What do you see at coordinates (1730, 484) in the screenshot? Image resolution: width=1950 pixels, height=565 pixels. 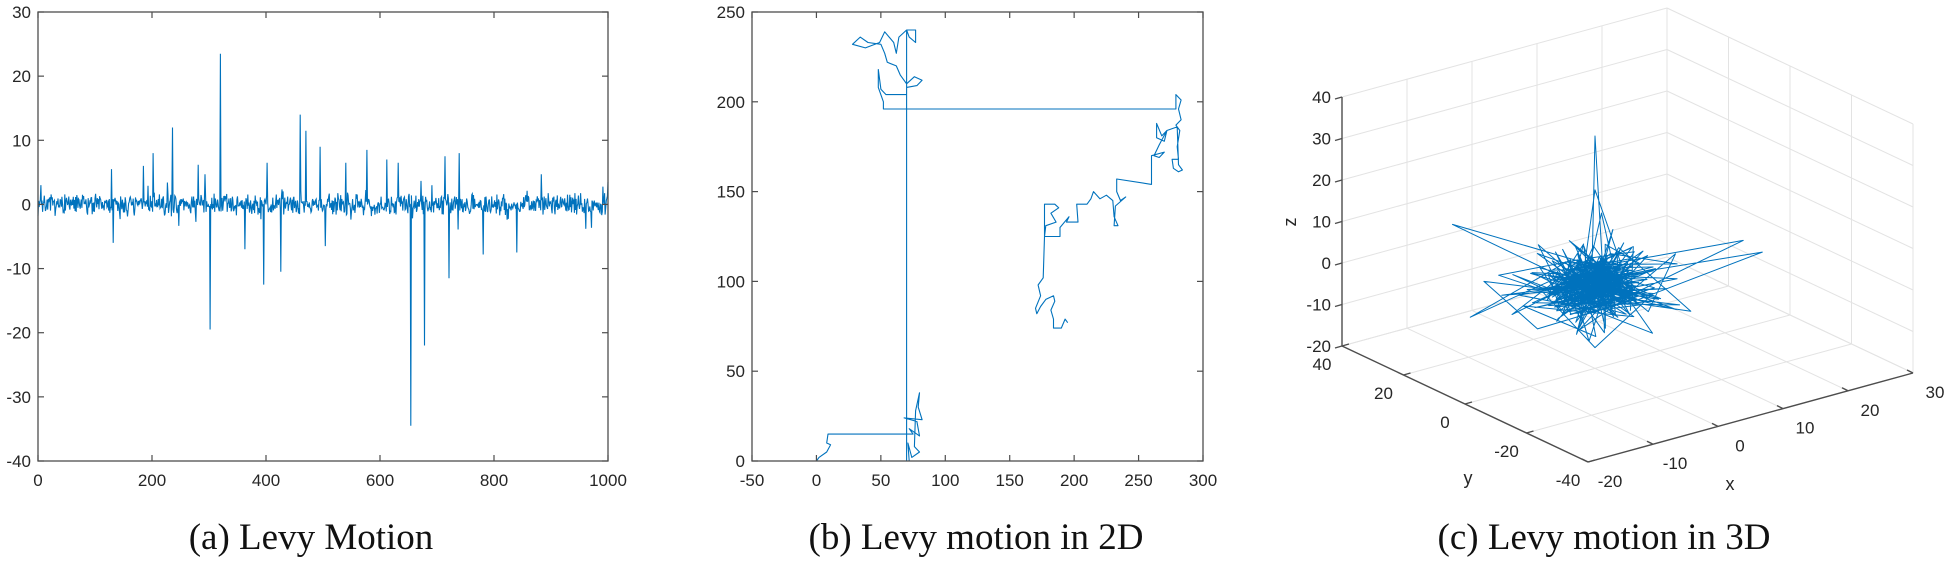 I see `x-axis-label: x` at bounding box center [1730, 484].